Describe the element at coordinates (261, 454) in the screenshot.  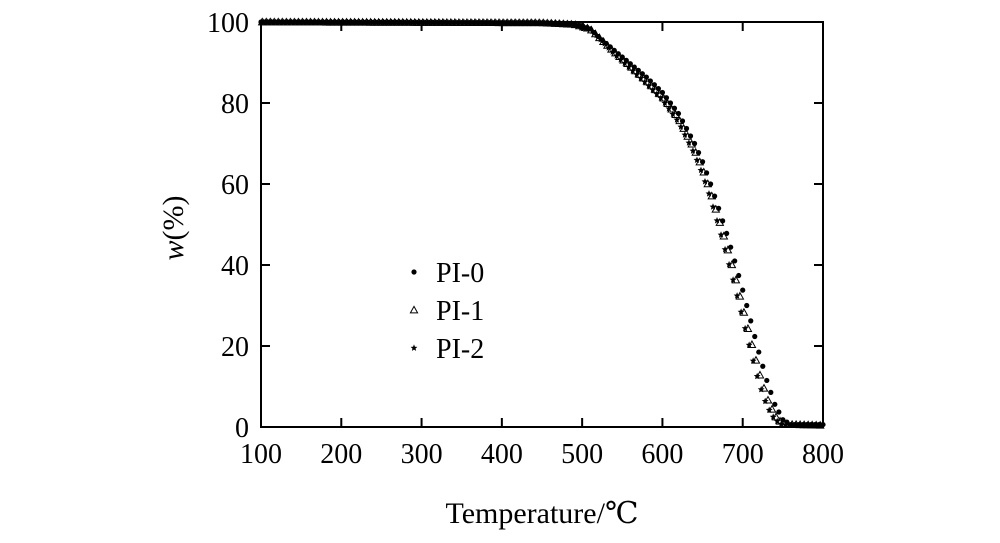
I see `x-tick-label: 100` at that location.